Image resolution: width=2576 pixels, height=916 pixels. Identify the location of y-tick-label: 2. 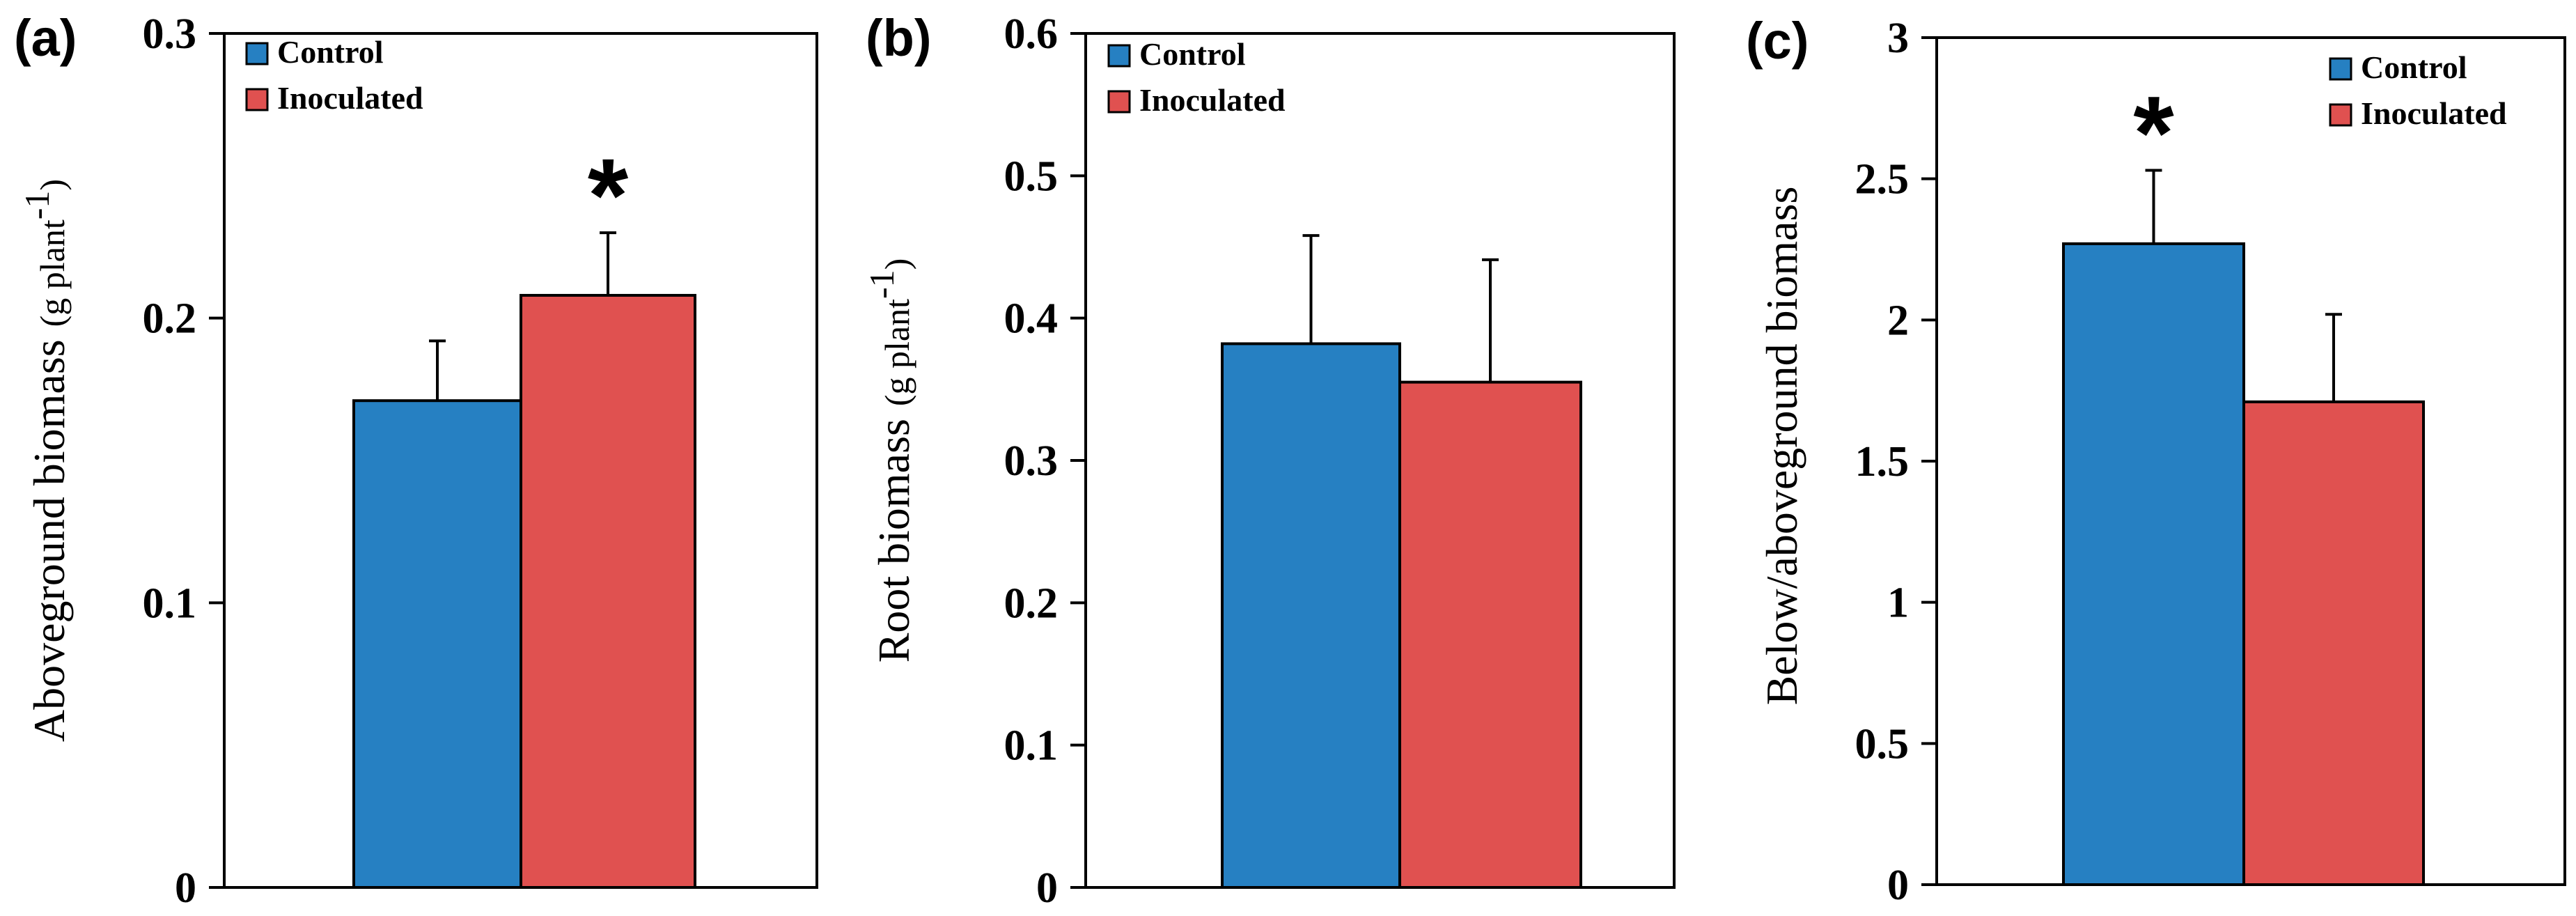
(1898, 320).